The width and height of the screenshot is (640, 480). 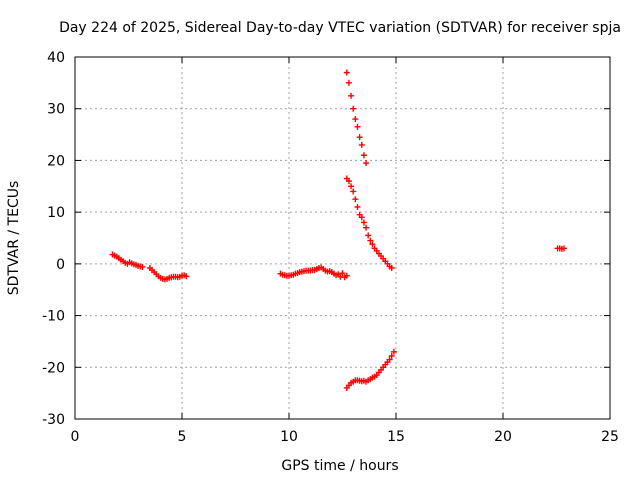 I want to click on x-axis-label: GPS time / hours, so click(x=339, y=466).